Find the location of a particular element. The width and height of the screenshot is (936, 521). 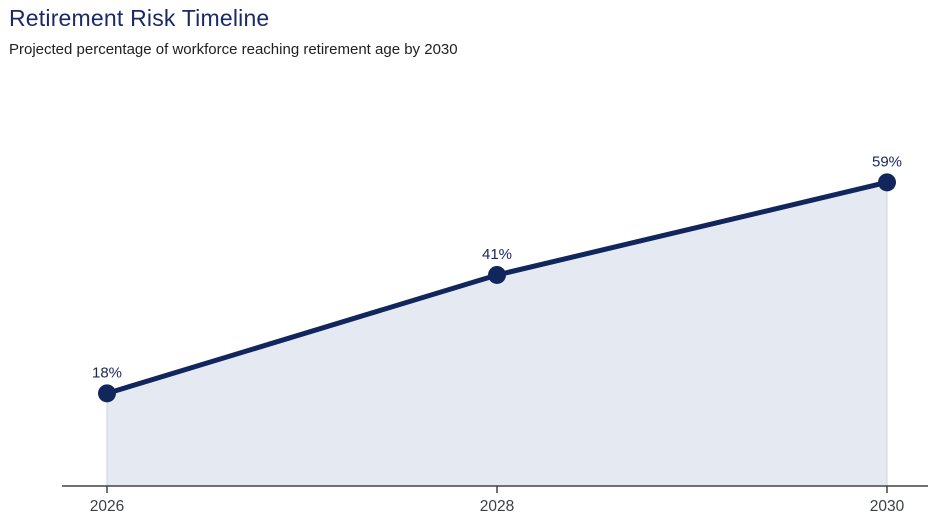

x-tick-label: 2028 is located at coordinates (497, 506).